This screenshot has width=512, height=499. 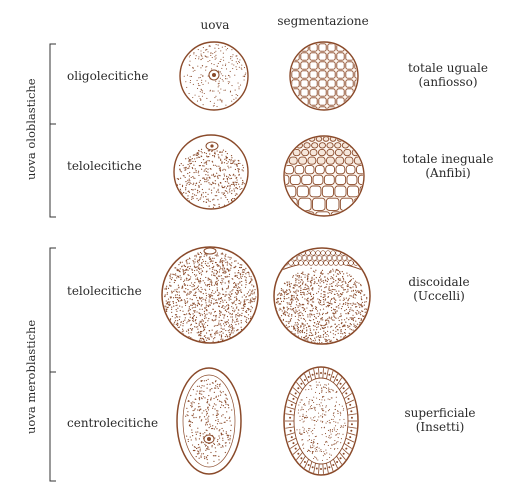 What do you see at coordinates (323, 21) in the screenshot?
I see `column-header-segmentation: segmentazione` at bounding box center [323, 21].